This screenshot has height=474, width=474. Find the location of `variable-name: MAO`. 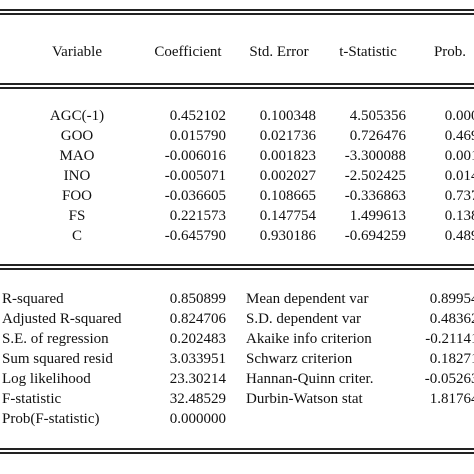

variable-name: MAO is located at coordinates (77, 156).